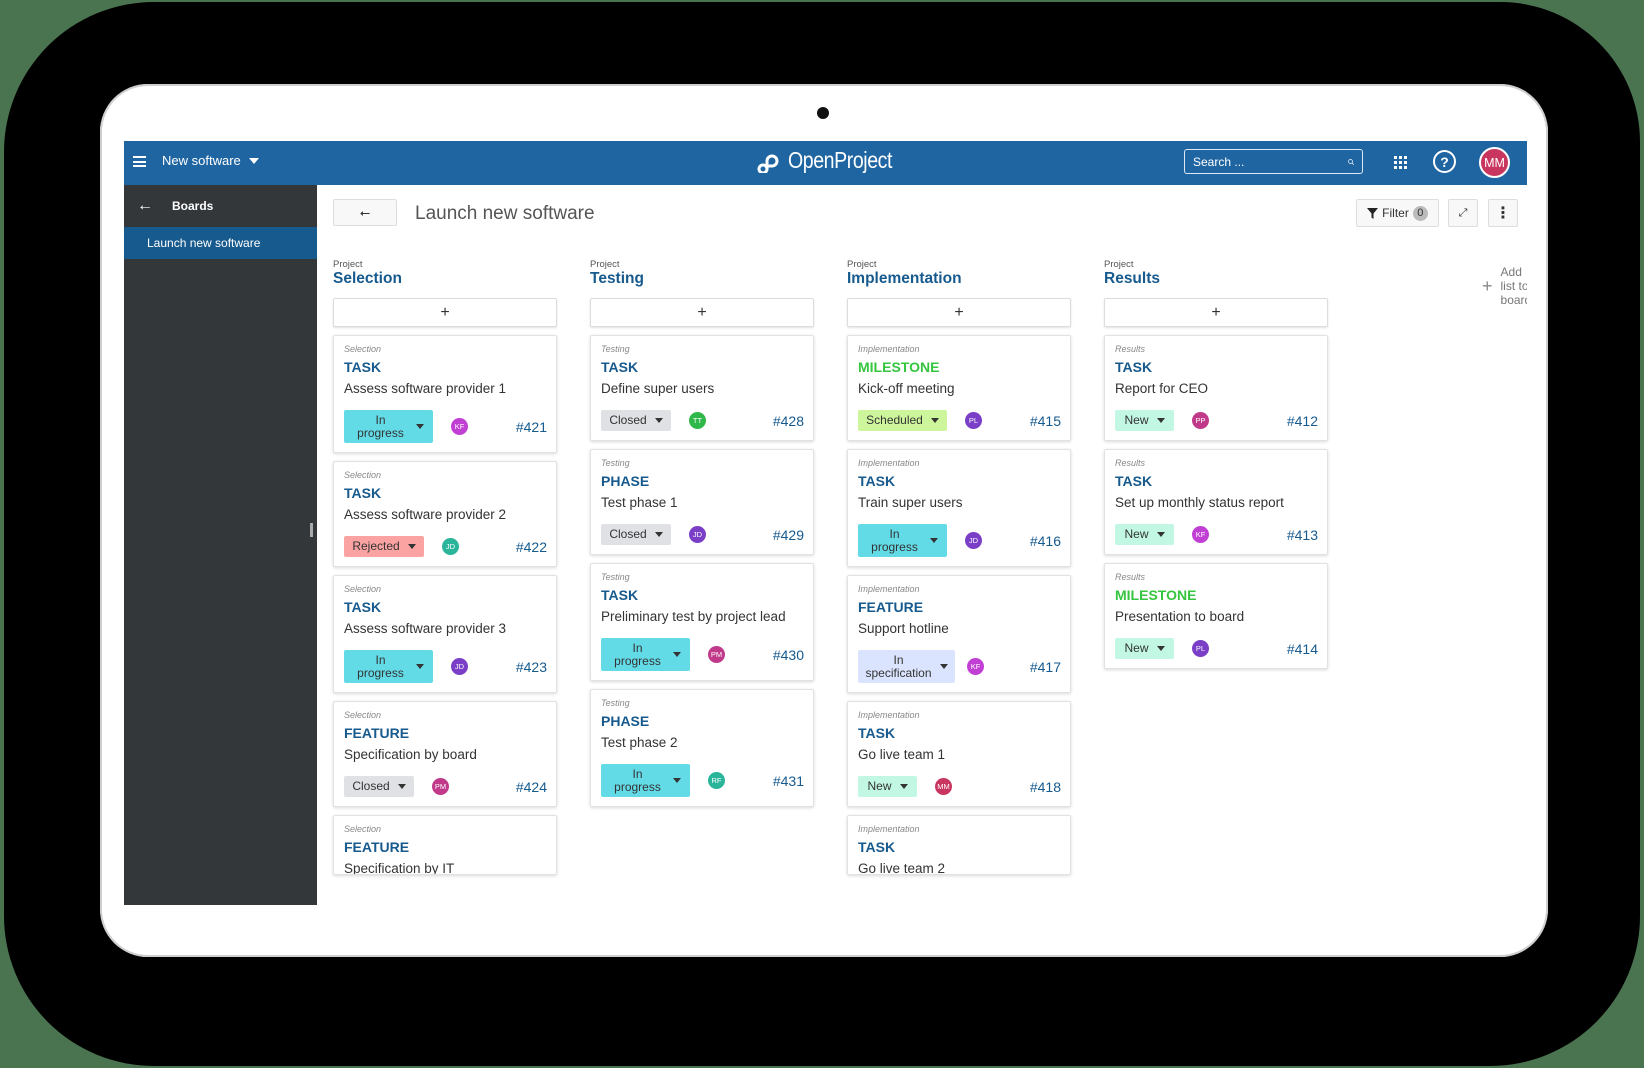  What do you see at coordinates (1045, 420) in the screenshot?
I see `card-id-link: #415` at bounding box center [1045, 420].